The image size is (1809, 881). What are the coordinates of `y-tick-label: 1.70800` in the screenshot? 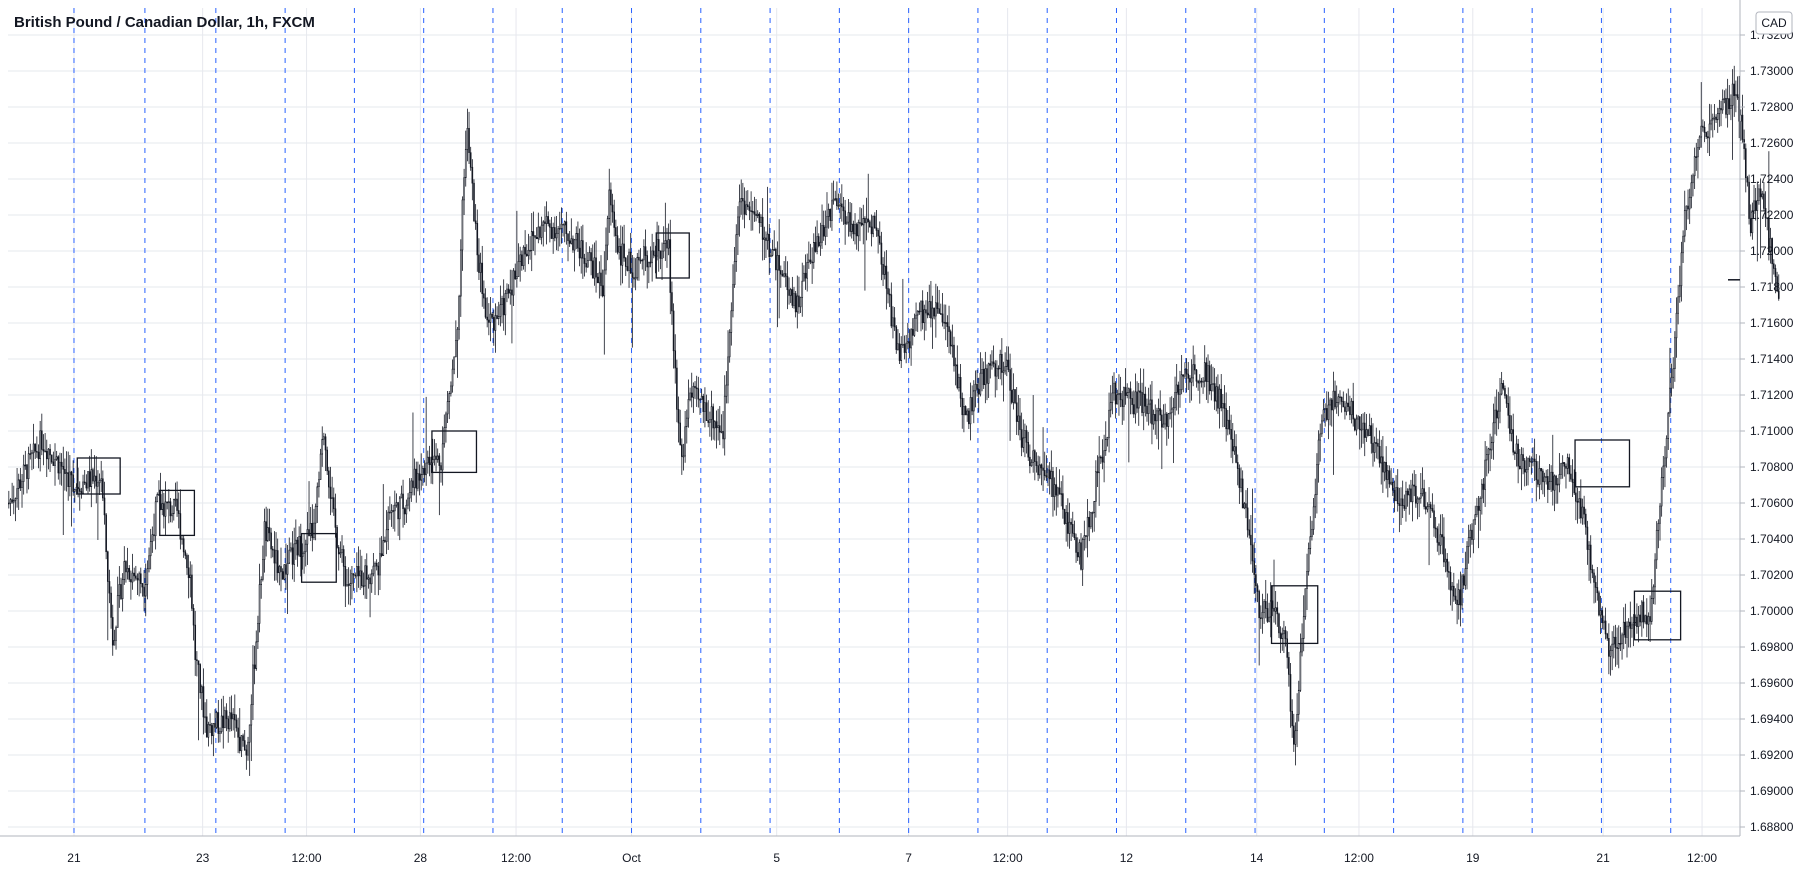 It's located at (1772, 467).